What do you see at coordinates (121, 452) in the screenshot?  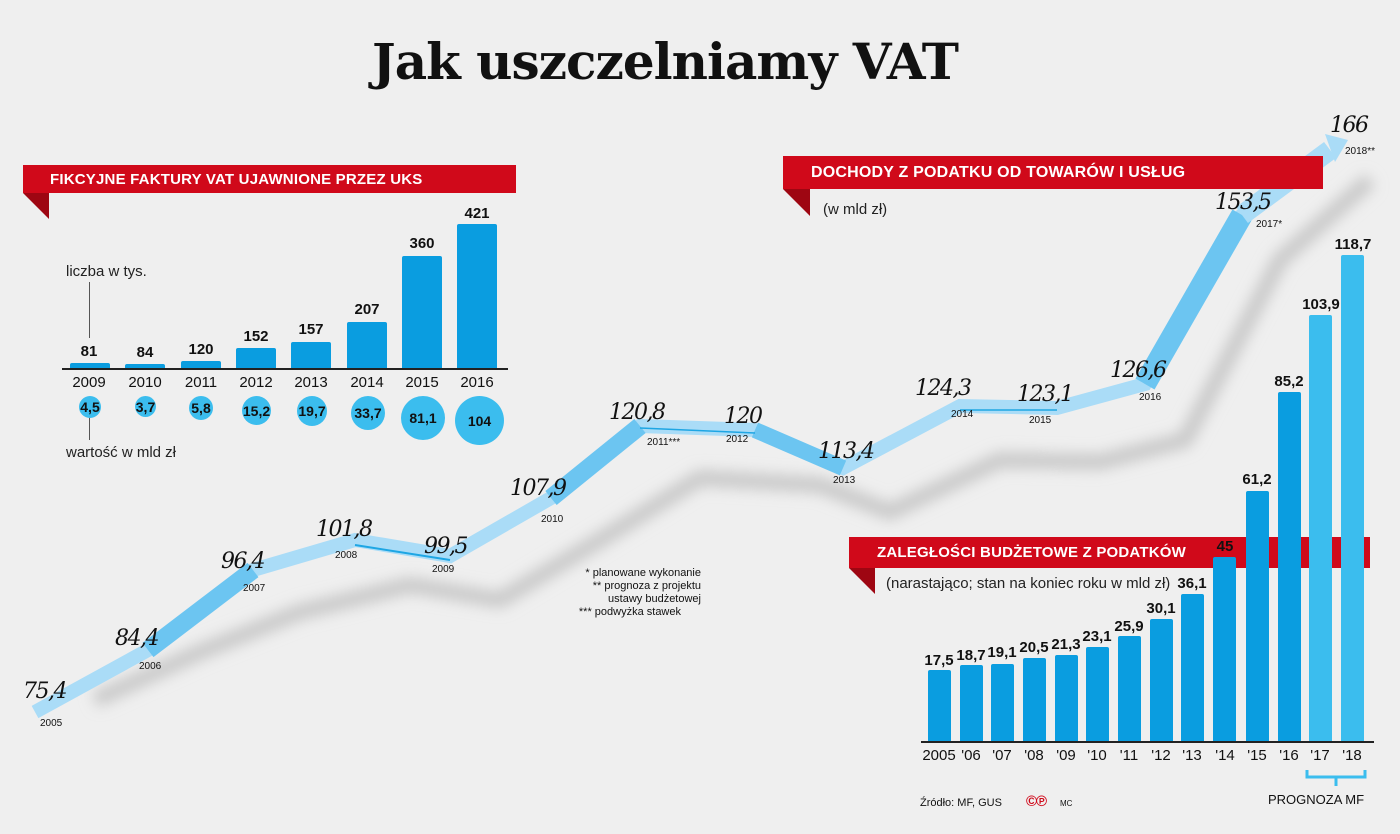 I see `value-label: wartość w mld zł` at bounding box center [121, 452].